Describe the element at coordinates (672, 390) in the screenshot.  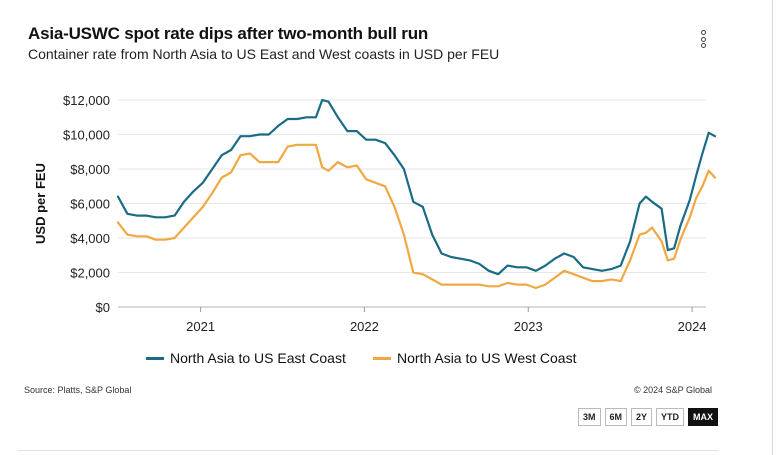
I see `copyright-note: © 2024 S&P Global` at that location.